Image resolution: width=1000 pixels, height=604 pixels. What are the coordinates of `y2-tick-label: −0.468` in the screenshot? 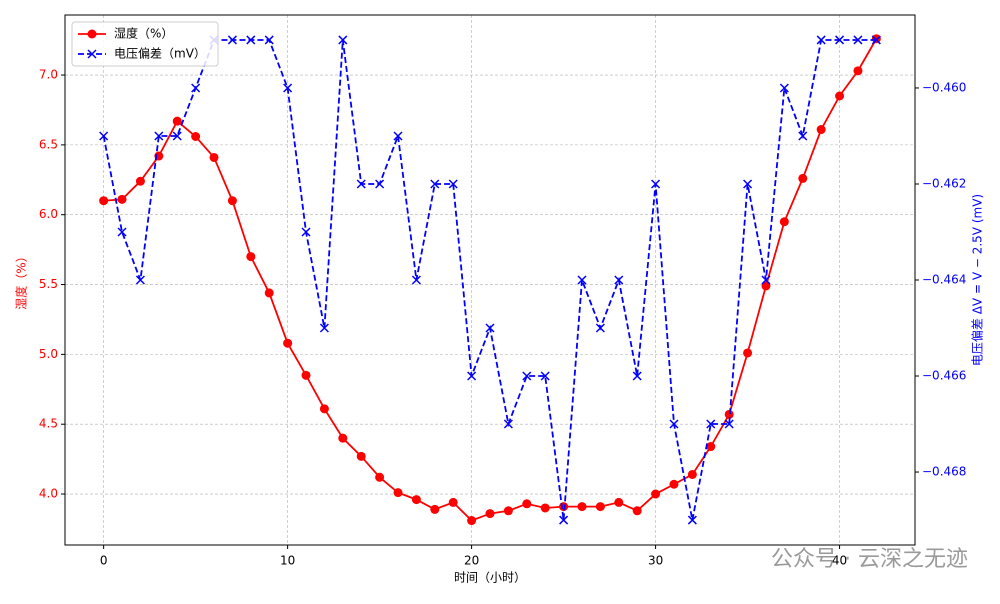 It's located at (944, 472).